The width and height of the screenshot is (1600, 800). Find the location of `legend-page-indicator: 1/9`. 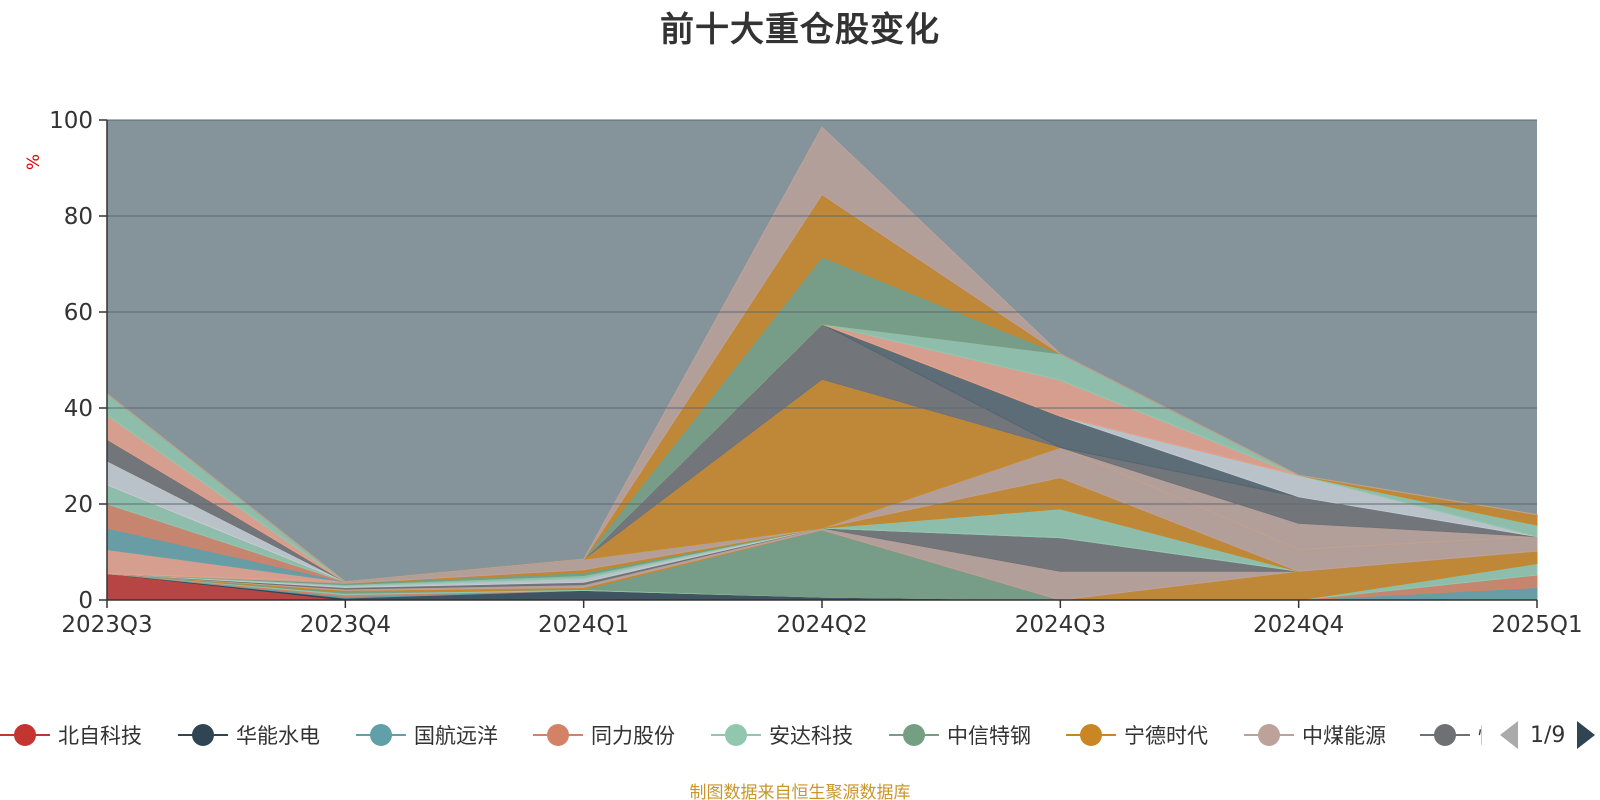

legend-page-indicator: 1/9 is located at coordinates (1548, 735).